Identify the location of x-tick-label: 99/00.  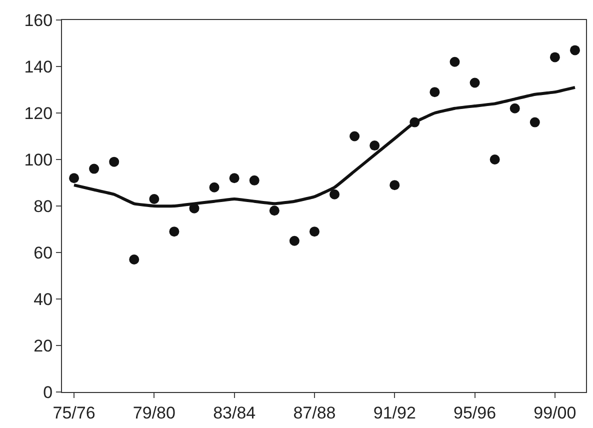
(555, 412).